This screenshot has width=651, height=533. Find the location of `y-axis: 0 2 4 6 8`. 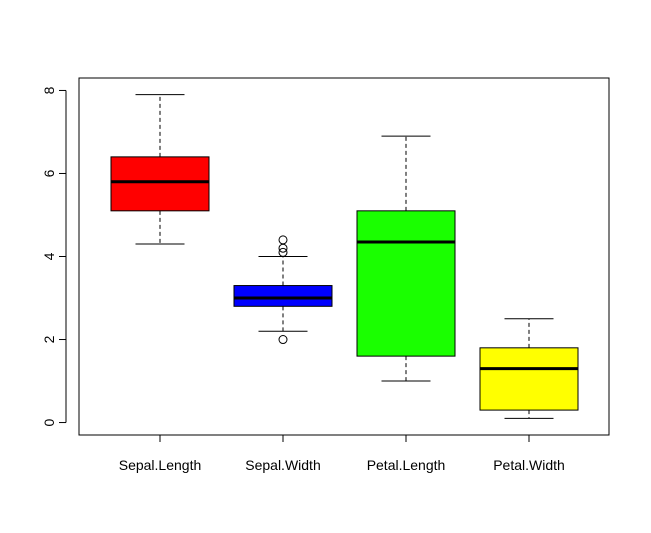

y-axis: 0 2 4 6 8 is located at coordinates (54, 256).